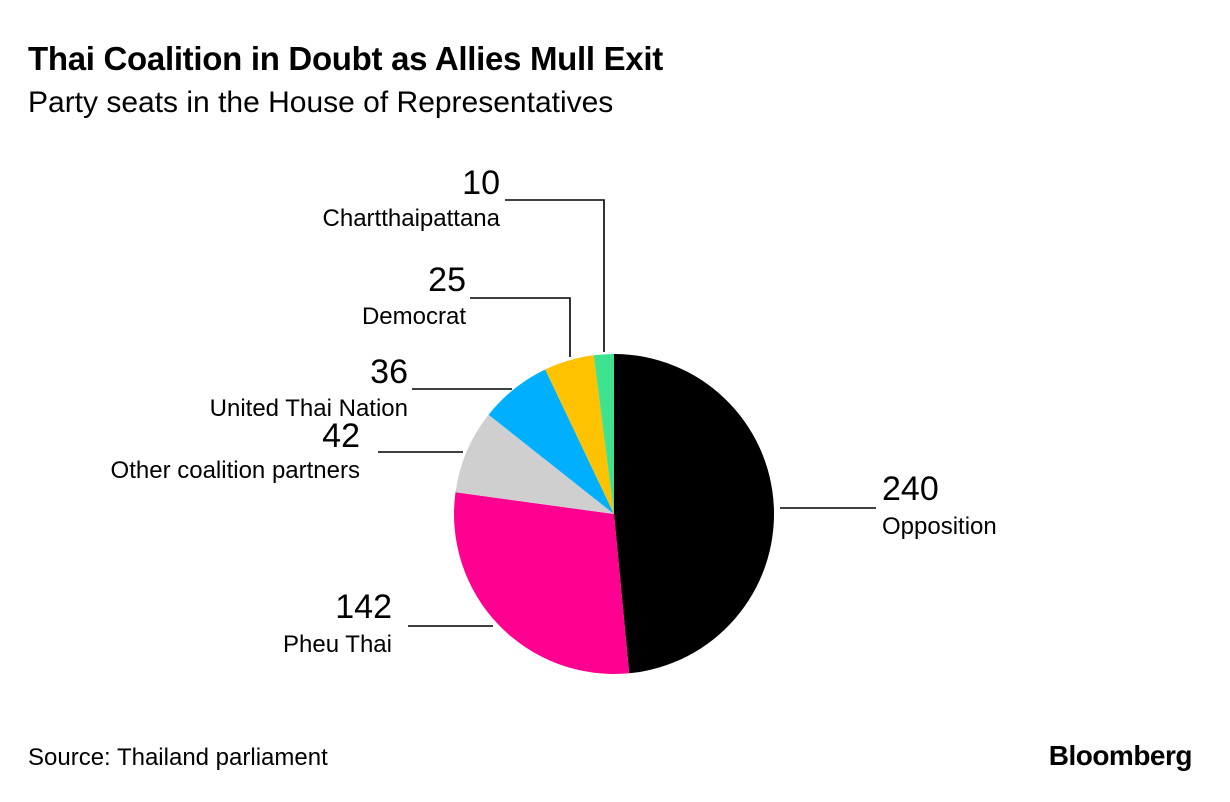  What do you see at coordinates (603, 434) in the screenshot?
I see `pie-slice-chartthaipattana` at bounding box center [603, 434].